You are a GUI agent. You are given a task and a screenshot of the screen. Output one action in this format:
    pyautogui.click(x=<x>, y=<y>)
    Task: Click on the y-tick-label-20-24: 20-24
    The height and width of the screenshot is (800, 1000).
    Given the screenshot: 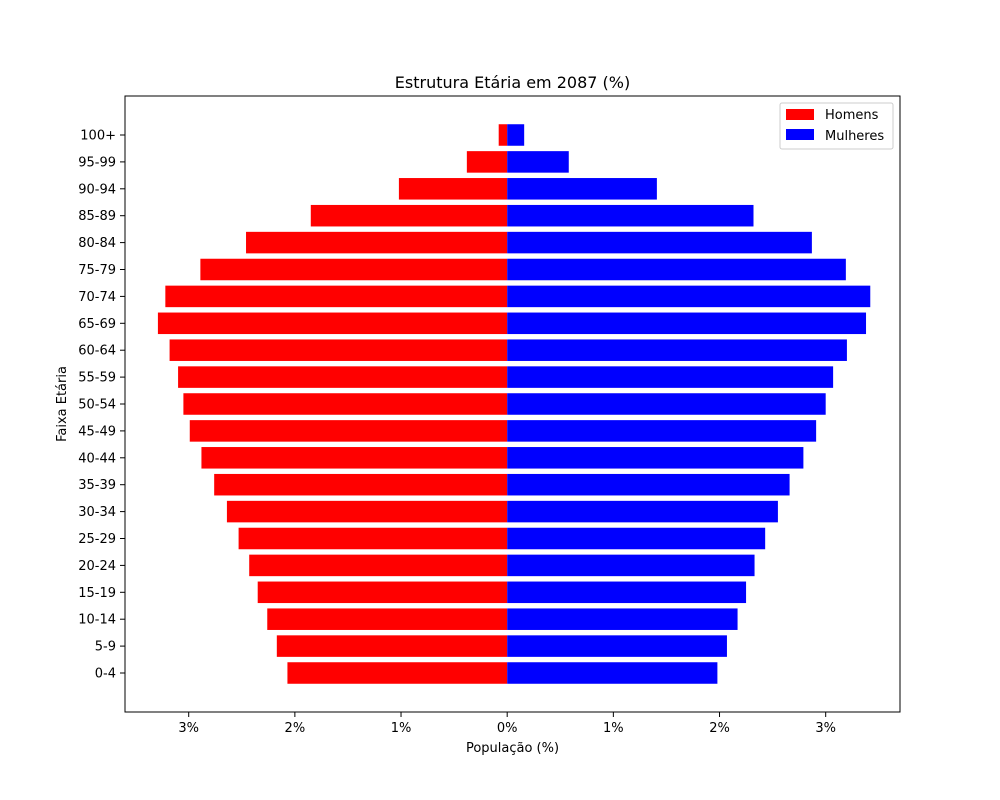 What is the action you would take?
    pyautogui.click(x=97, y=566)
    